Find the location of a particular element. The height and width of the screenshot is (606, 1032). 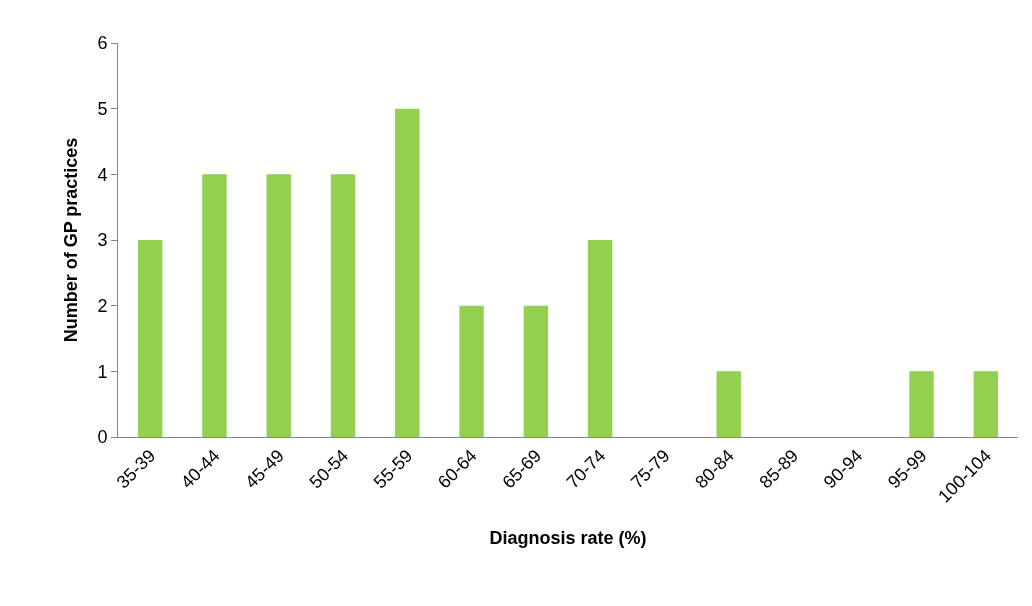

y-tick-label: 6 is located at coordinates (102, 43).